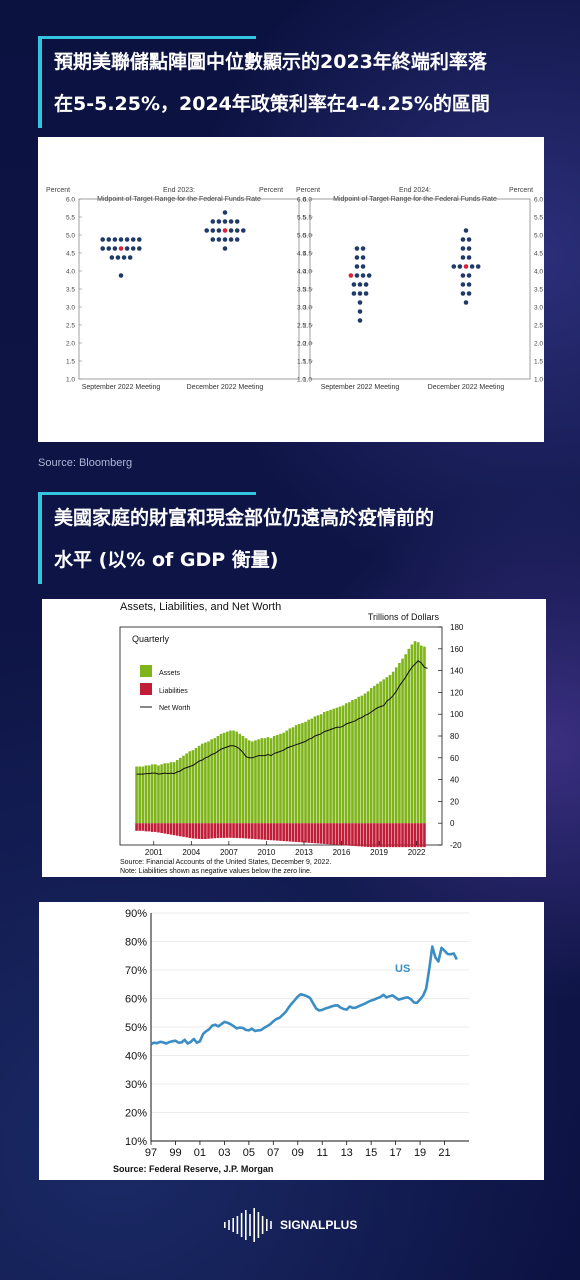 This screenshot has height=1280, width=580. What do you see at coordinates (272, 104) in the screenshot?
I see `heading-line-2: 在5-5.25%，2024年政策利率在4-4.25%的區間` at bounding box center [272, 104].